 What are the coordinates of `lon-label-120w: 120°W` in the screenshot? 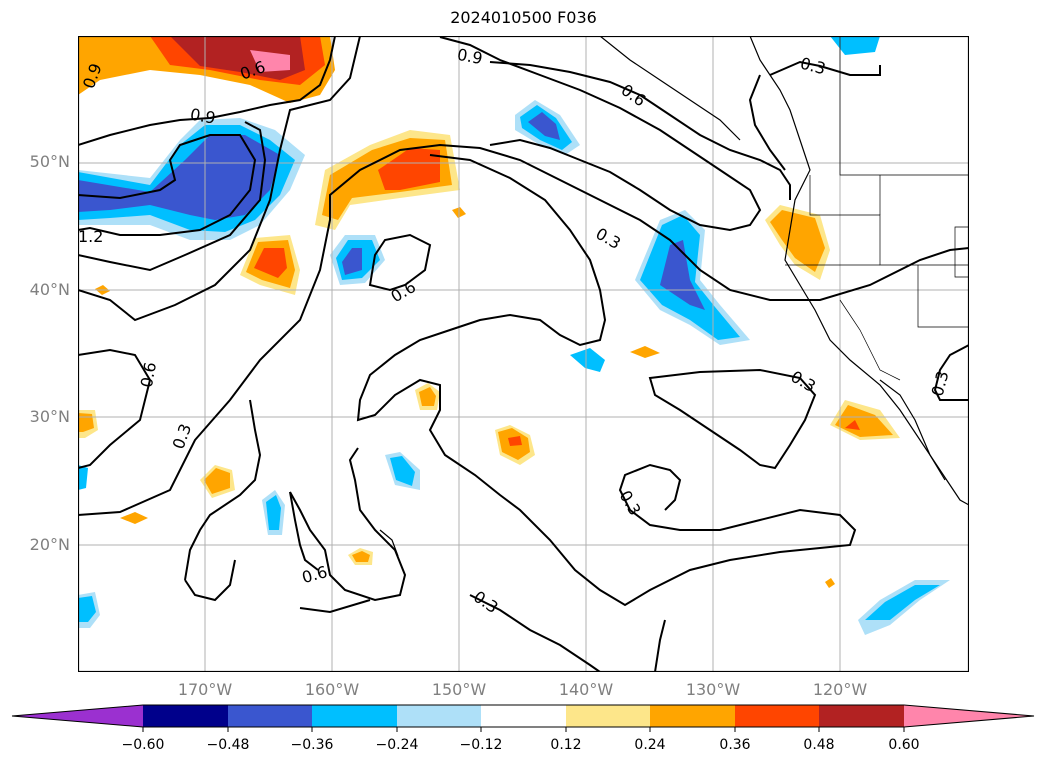 It's located at (840, 689).